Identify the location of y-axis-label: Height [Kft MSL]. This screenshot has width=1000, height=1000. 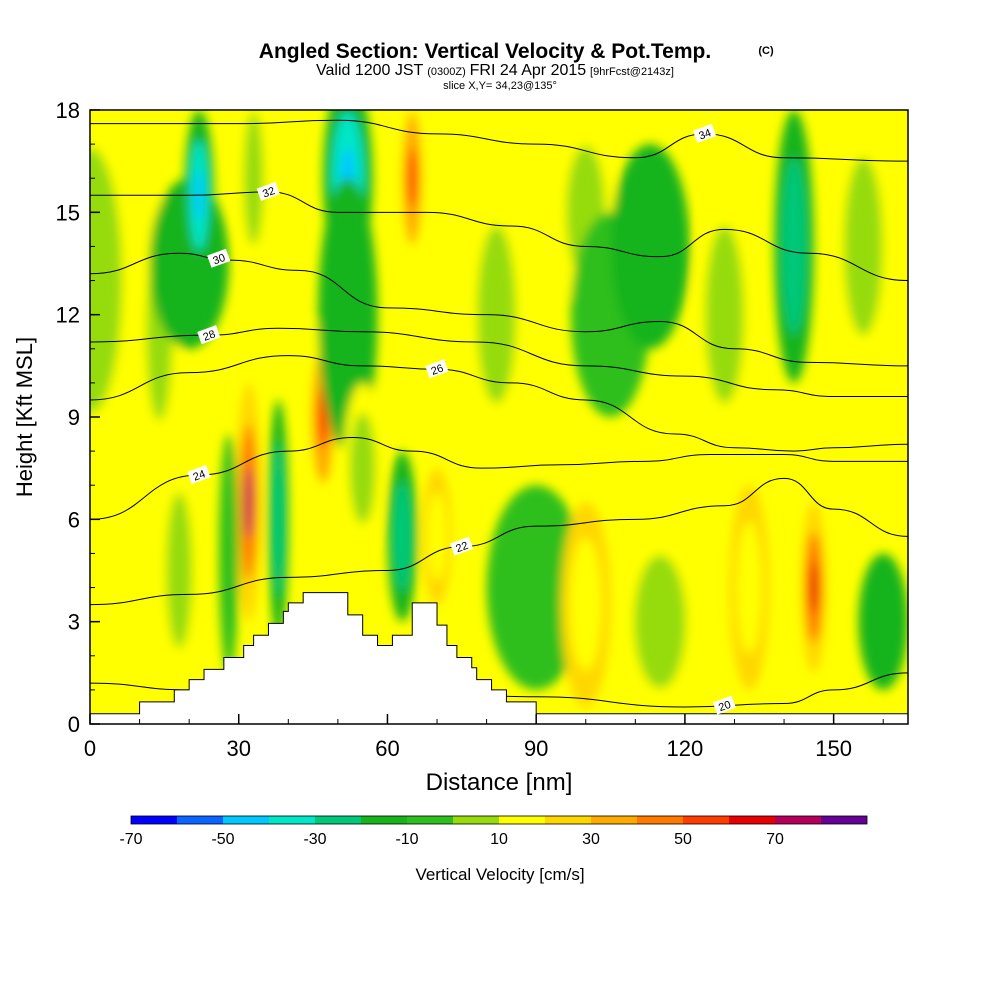
(24, 417).